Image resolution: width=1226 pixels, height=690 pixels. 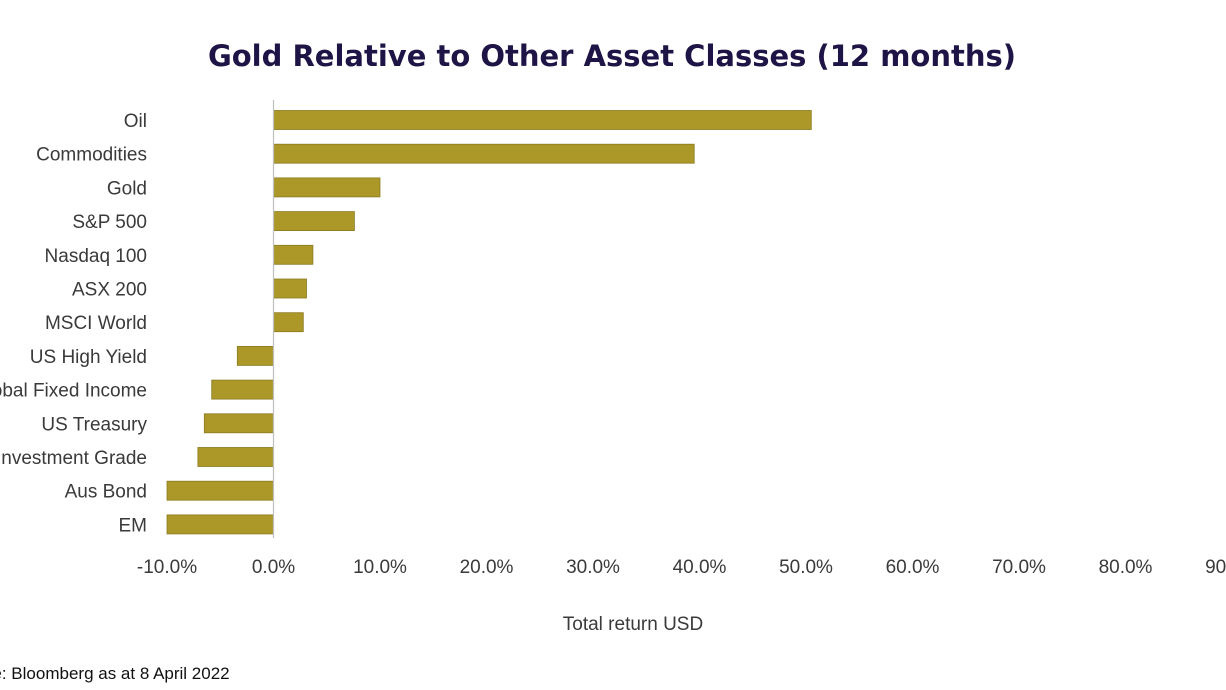 I want to click on x-tick-label: 50.0%, so click(x=806, y=567).